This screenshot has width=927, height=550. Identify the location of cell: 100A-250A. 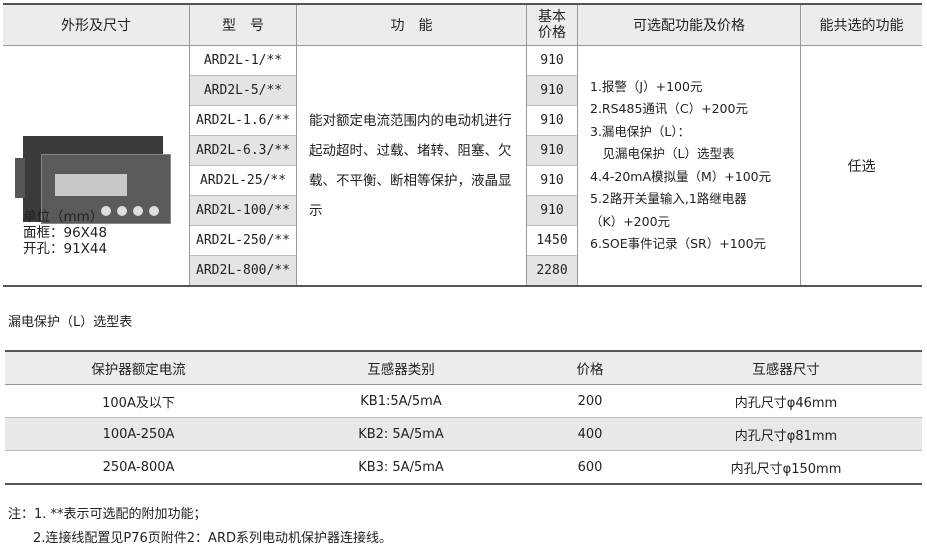
(138, 434).